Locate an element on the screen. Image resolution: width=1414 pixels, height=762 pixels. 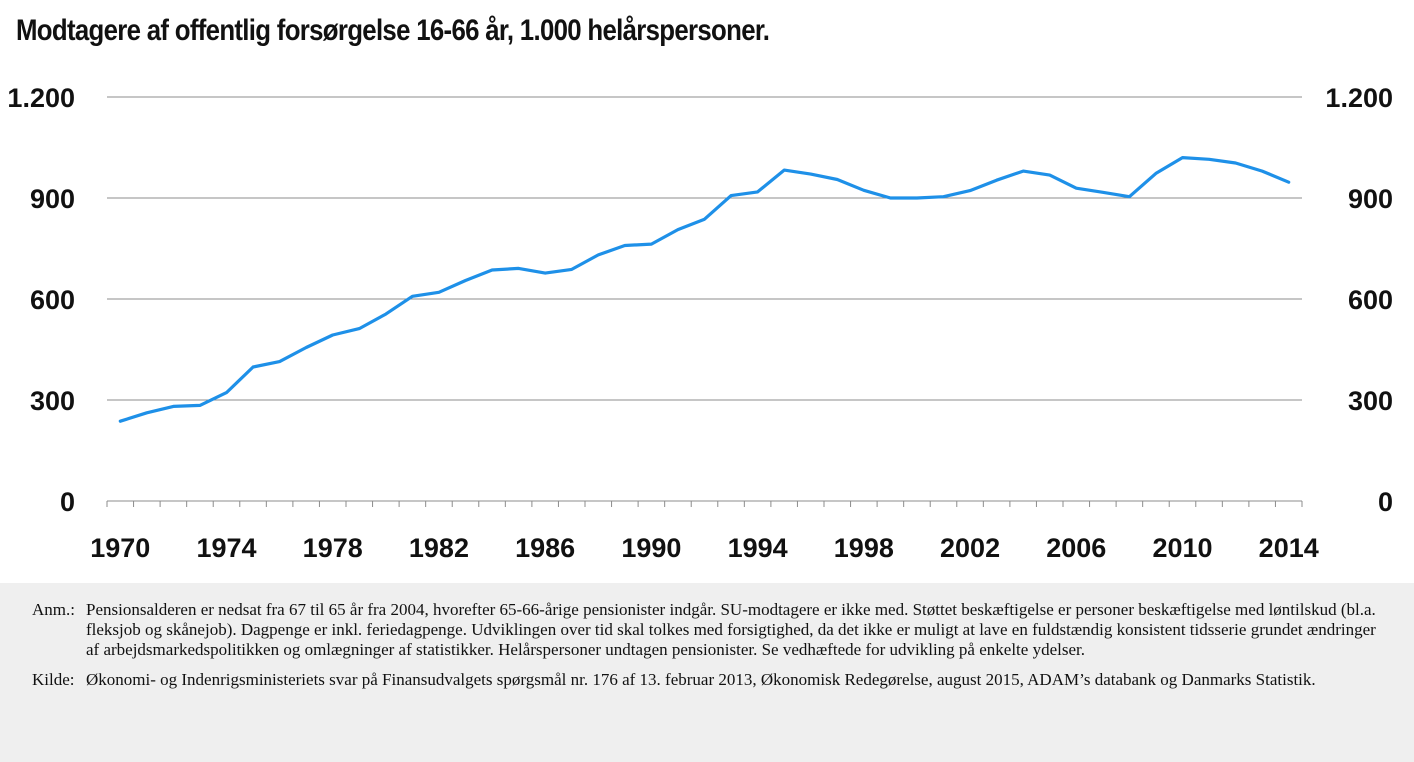
y-tick-label-left: 0 is located at coordinates (67, 502).